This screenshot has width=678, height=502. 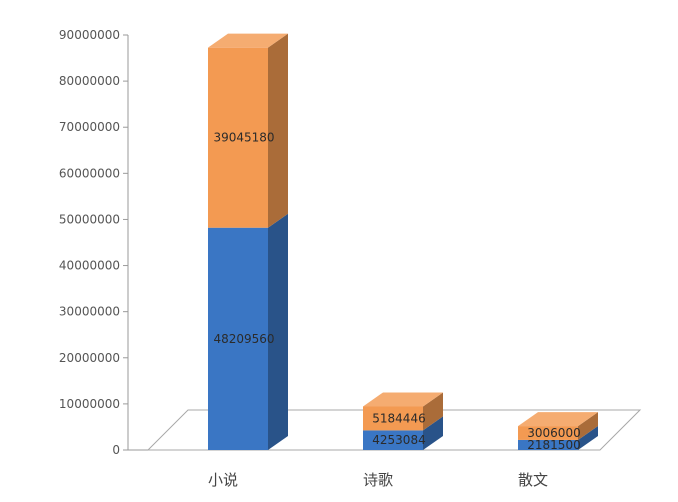 What do you see at coordinates (89, 358) in the screenshot?
I see `y-axis-tick-label: 20000000` at bounding box center [89, 358].